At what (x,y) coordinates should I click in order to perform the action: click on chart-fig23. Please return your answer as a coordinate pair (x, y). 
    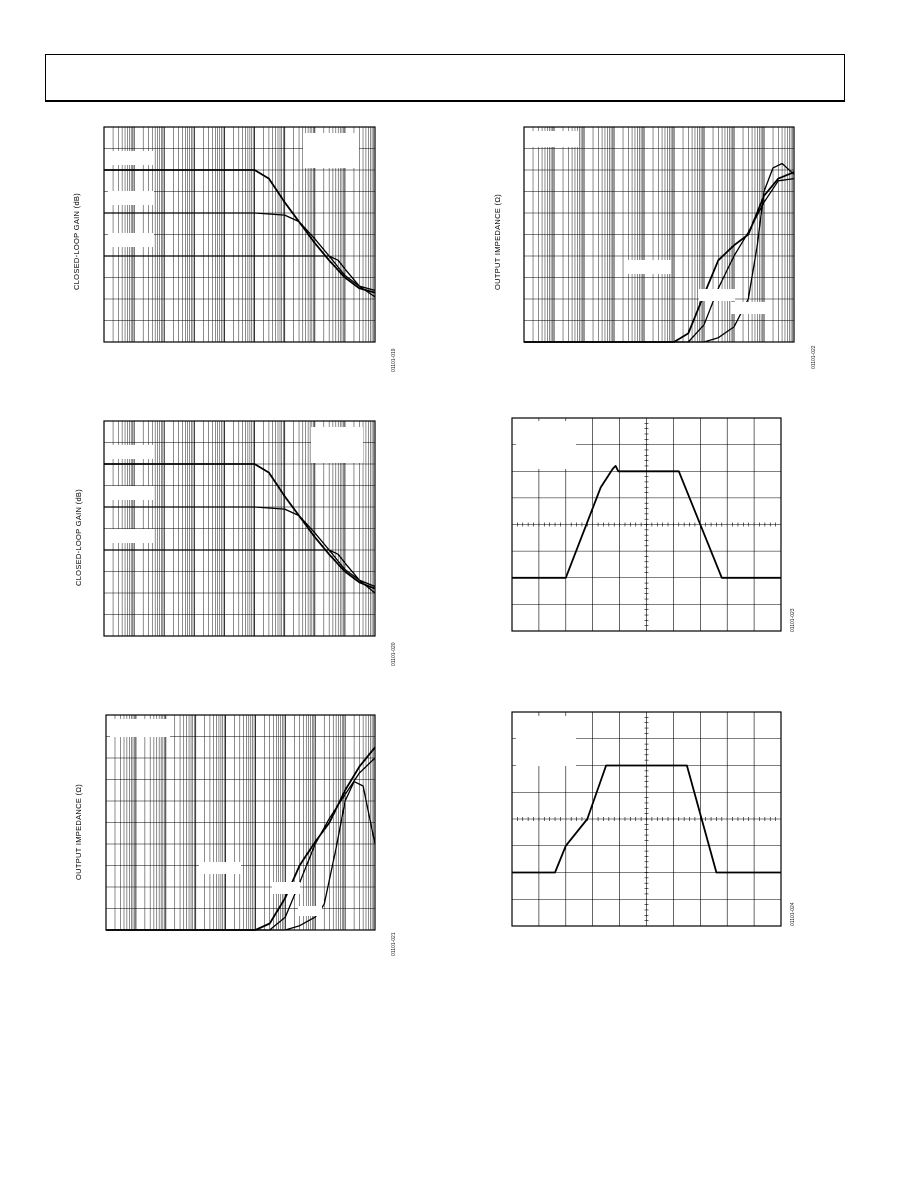
    Looking at the image, I should click on (646, 524).